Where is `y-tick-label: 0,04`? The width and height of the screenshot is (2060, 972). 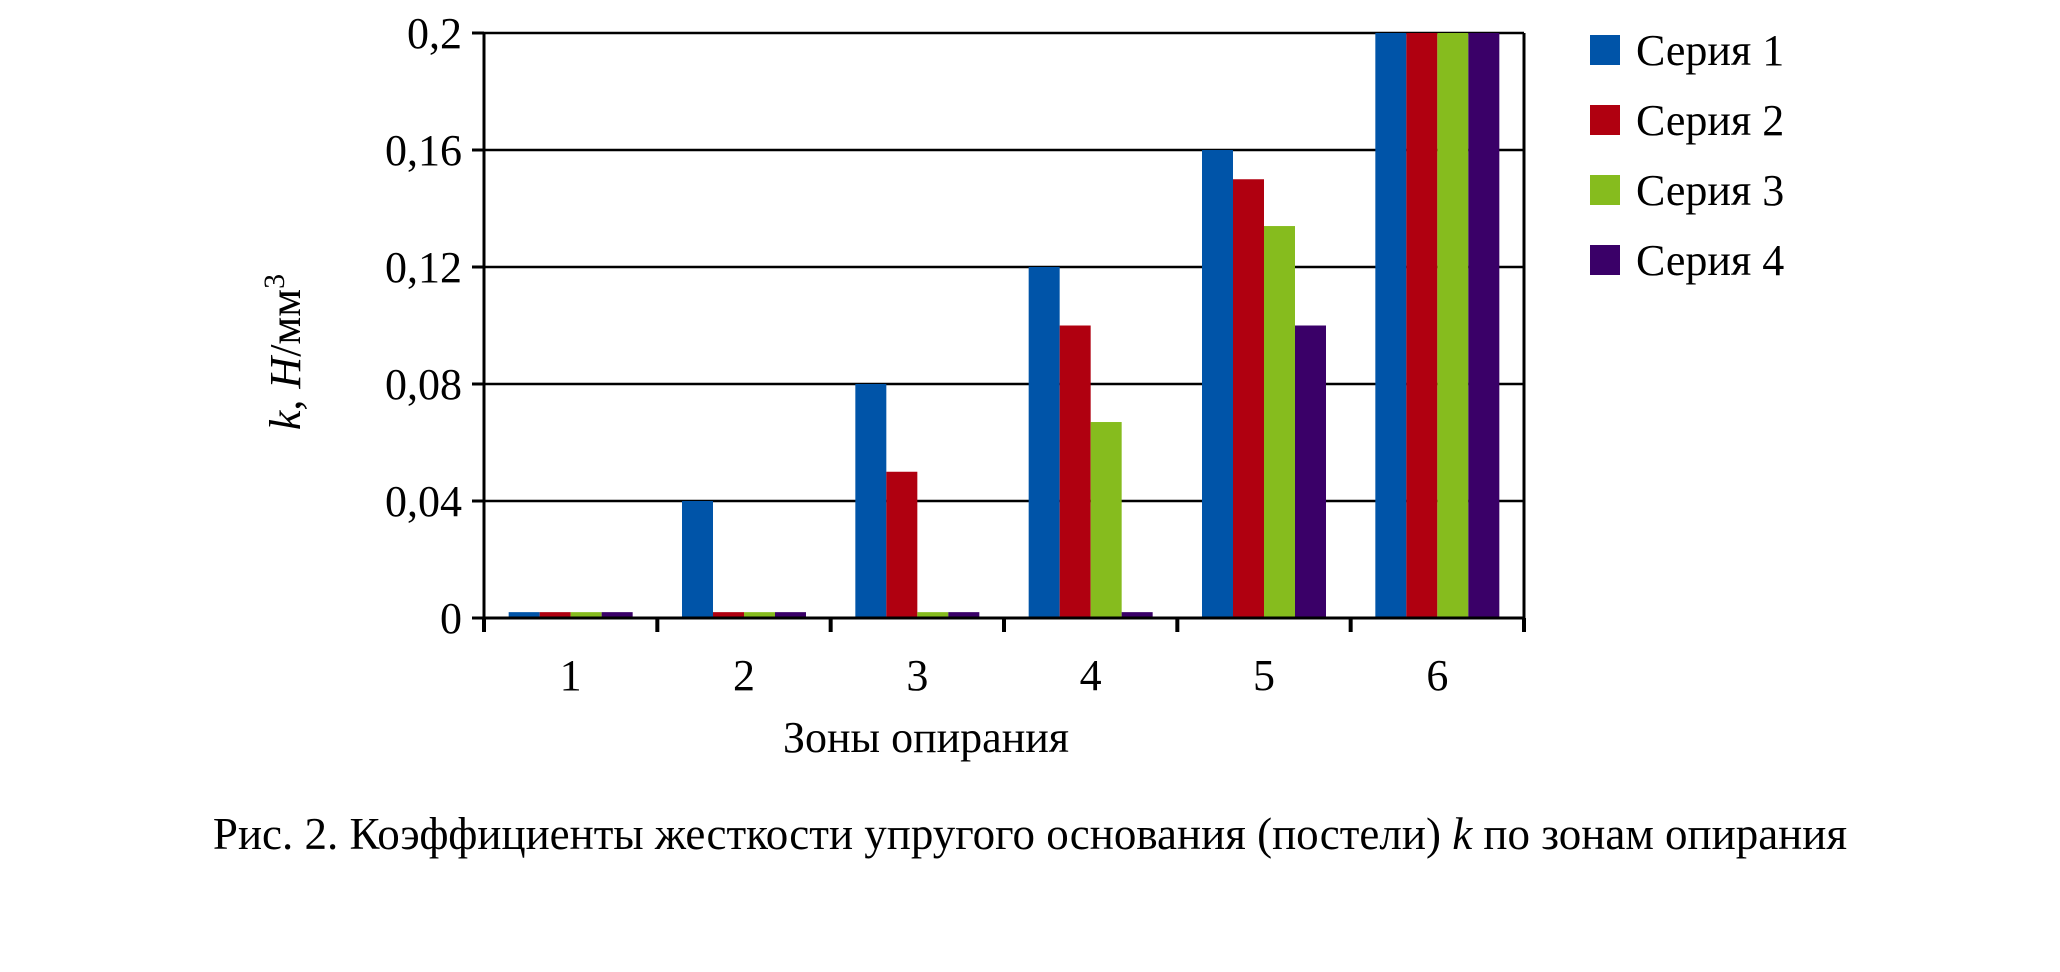 y-tick-label: 0,04 is located at coordinates (423, 501).